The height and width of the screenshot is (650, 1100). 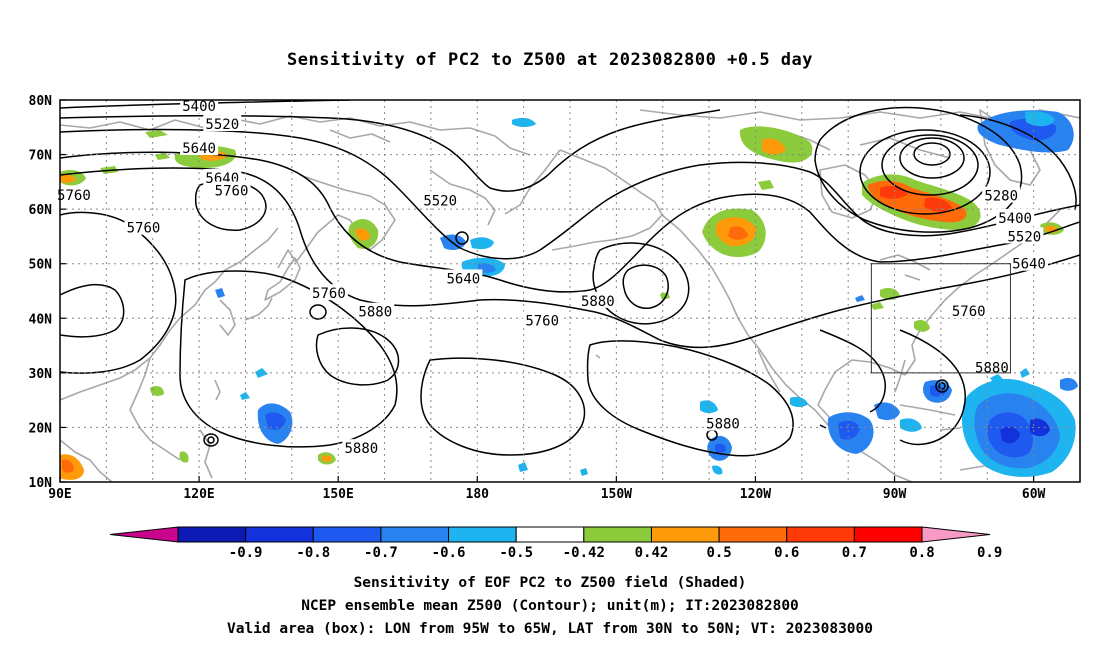 I want to click on colorbar-label: 0.9, so click(x=989, y=553).